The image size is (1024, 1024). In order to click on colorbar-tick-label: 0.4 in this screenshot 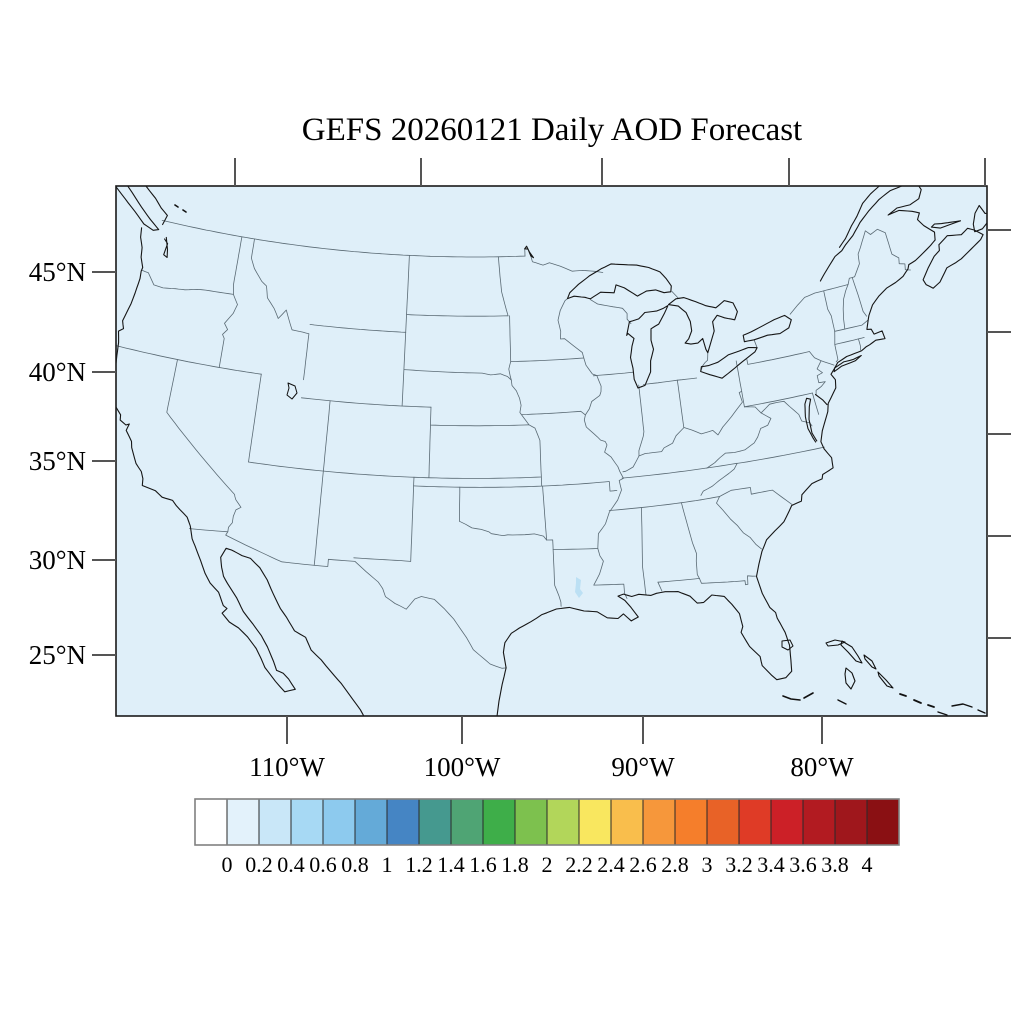, I will do `click(291, 864)`.